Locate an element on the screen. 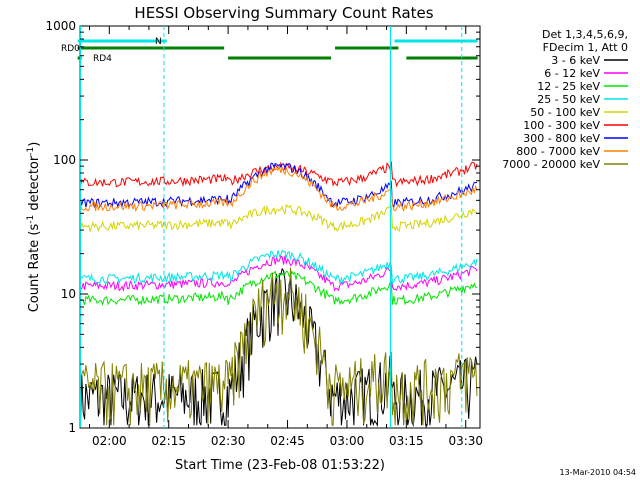  x-tick-label: 02:15 is located at coordinates (168, 441).